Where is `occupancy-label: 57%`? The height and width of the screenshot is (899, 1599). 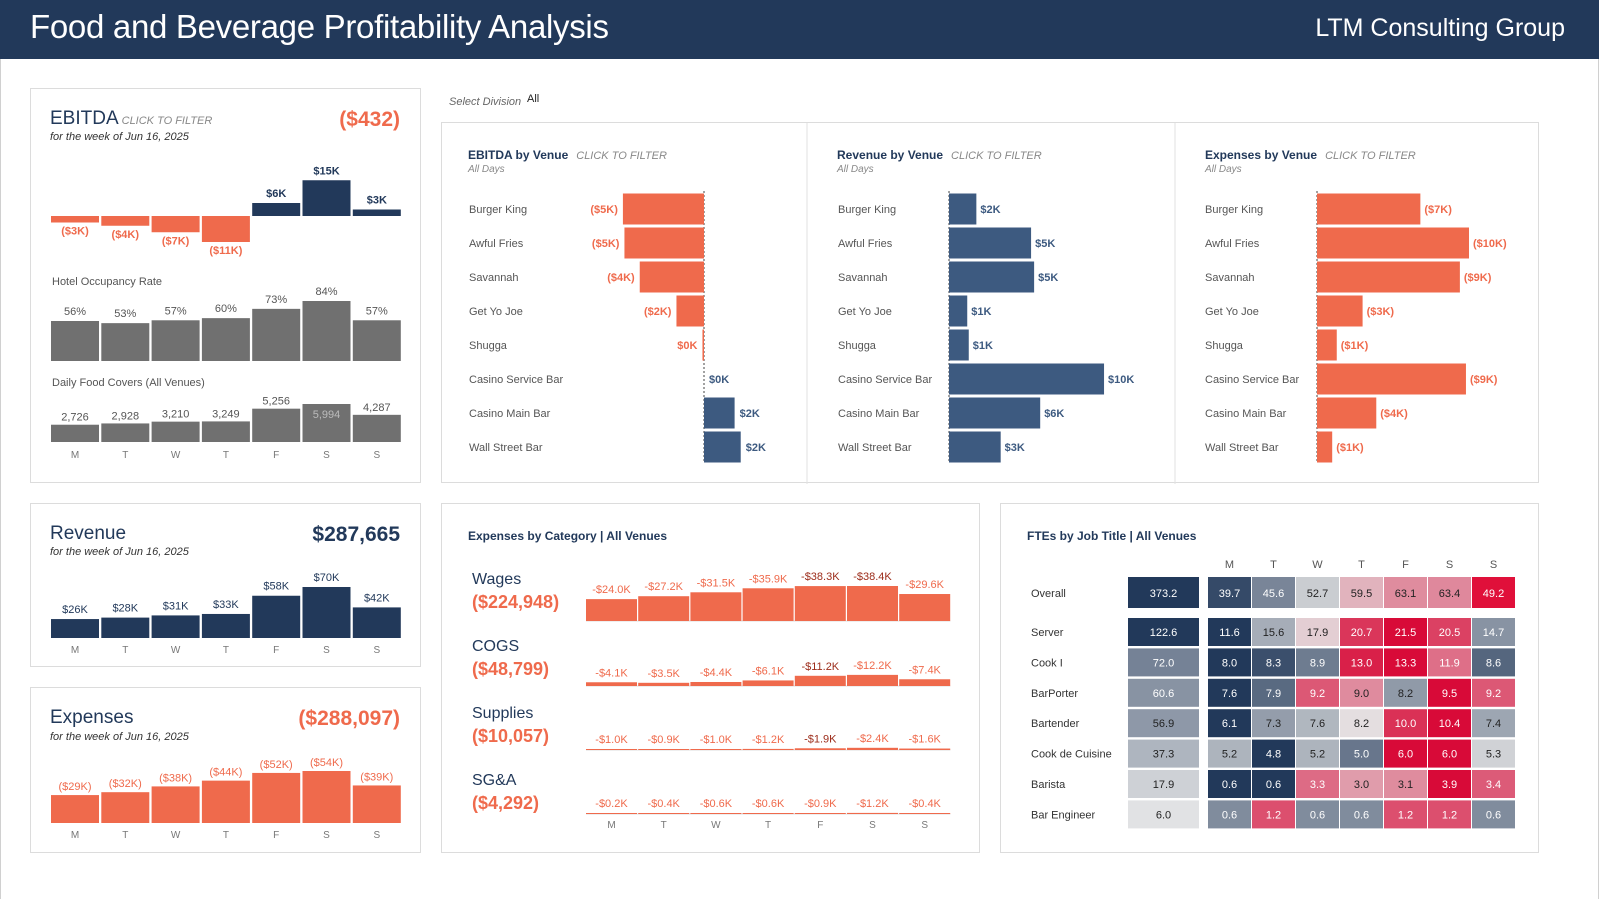 occupancy-label: 57% is located at coordinates (377, 311).